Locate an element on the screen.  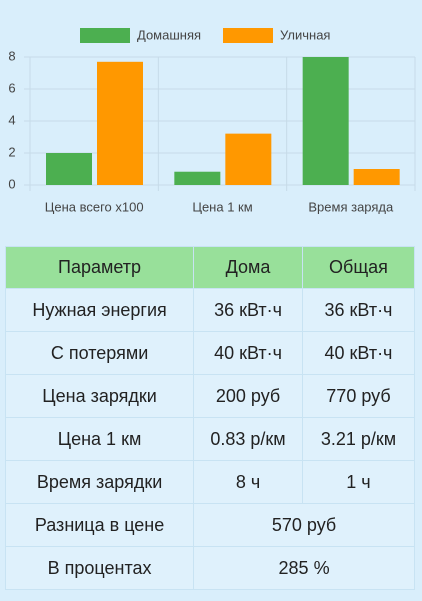
x-tick-label: Цена 1 км is located at coordinates (222, 206).